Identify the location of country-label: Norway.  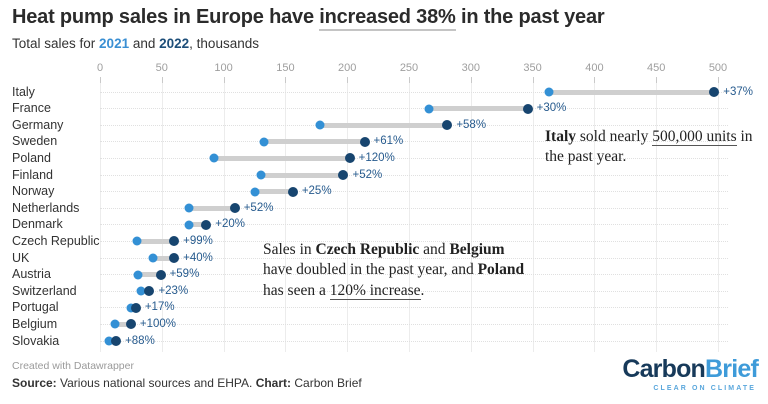
(33, 191).